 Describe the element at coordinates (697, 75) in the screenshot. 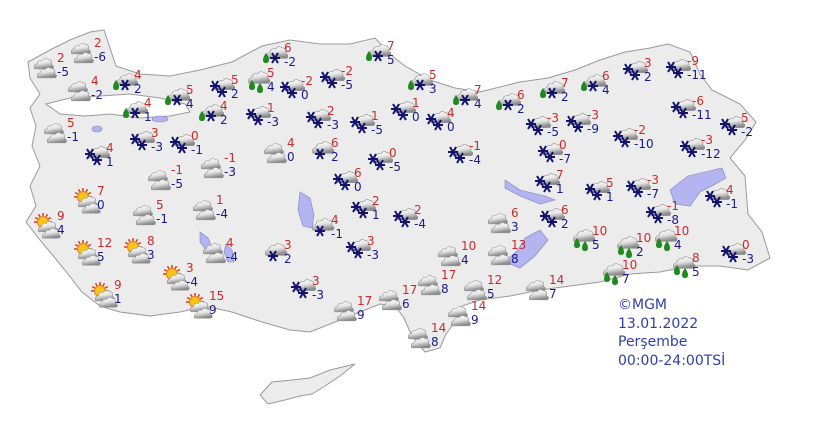

I see `min-temperature: -11` at that location.